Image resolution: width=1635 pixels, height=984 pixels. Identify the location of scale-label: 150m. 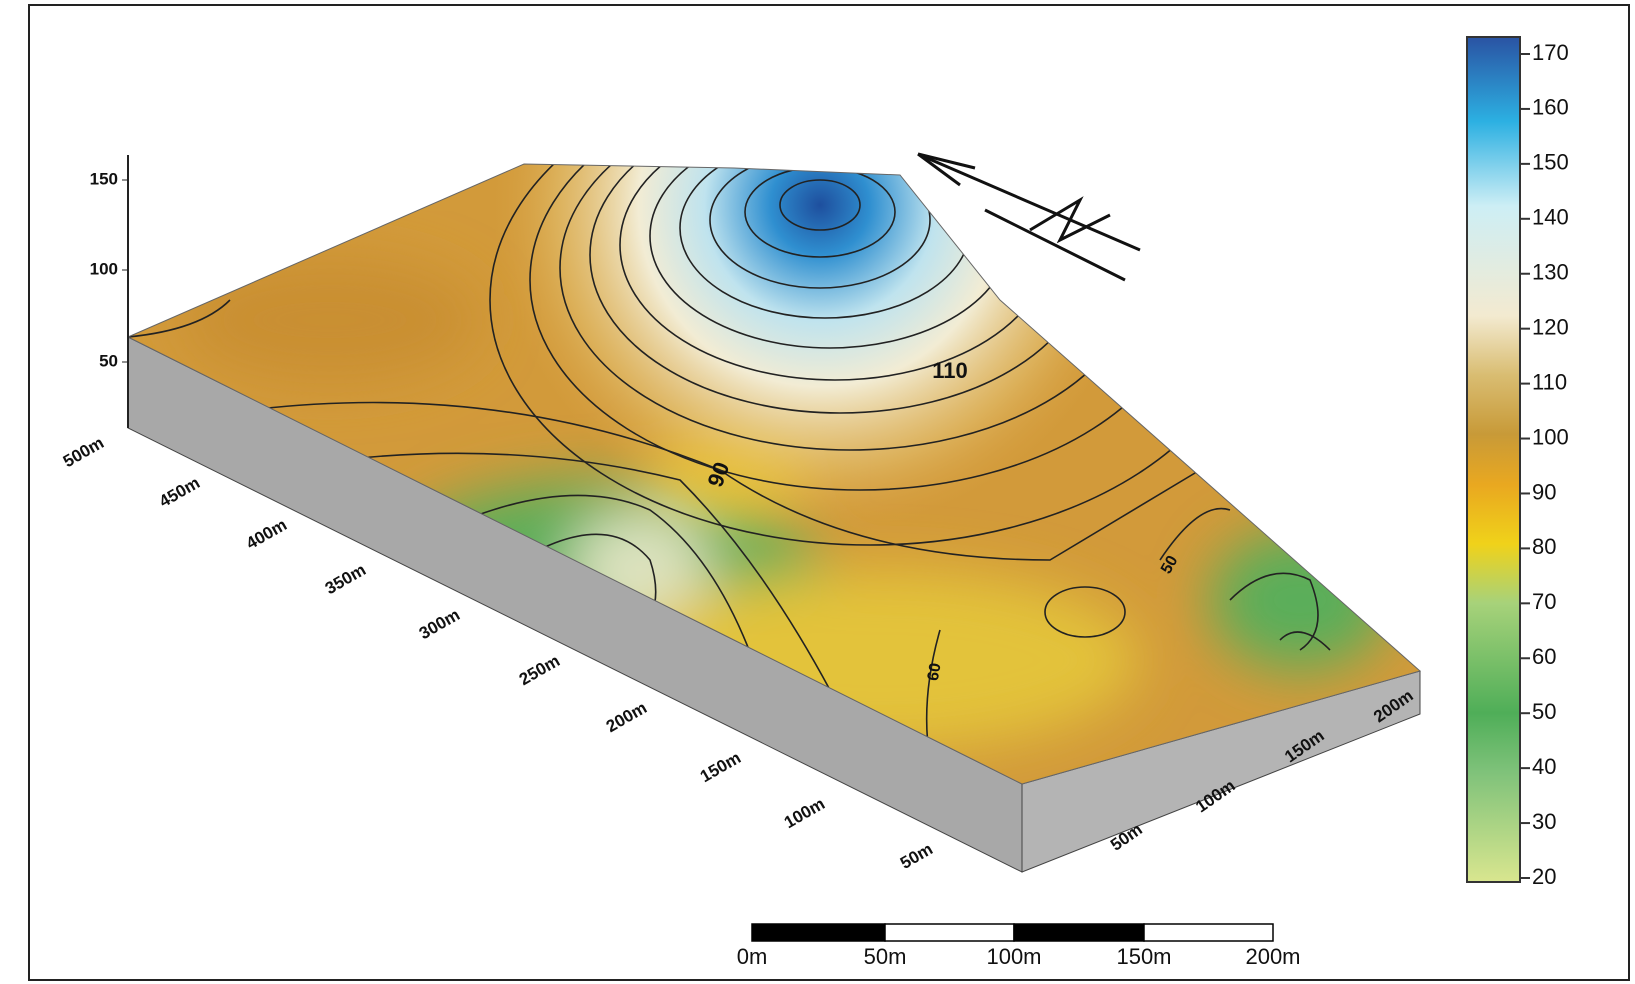
(1143, 956).